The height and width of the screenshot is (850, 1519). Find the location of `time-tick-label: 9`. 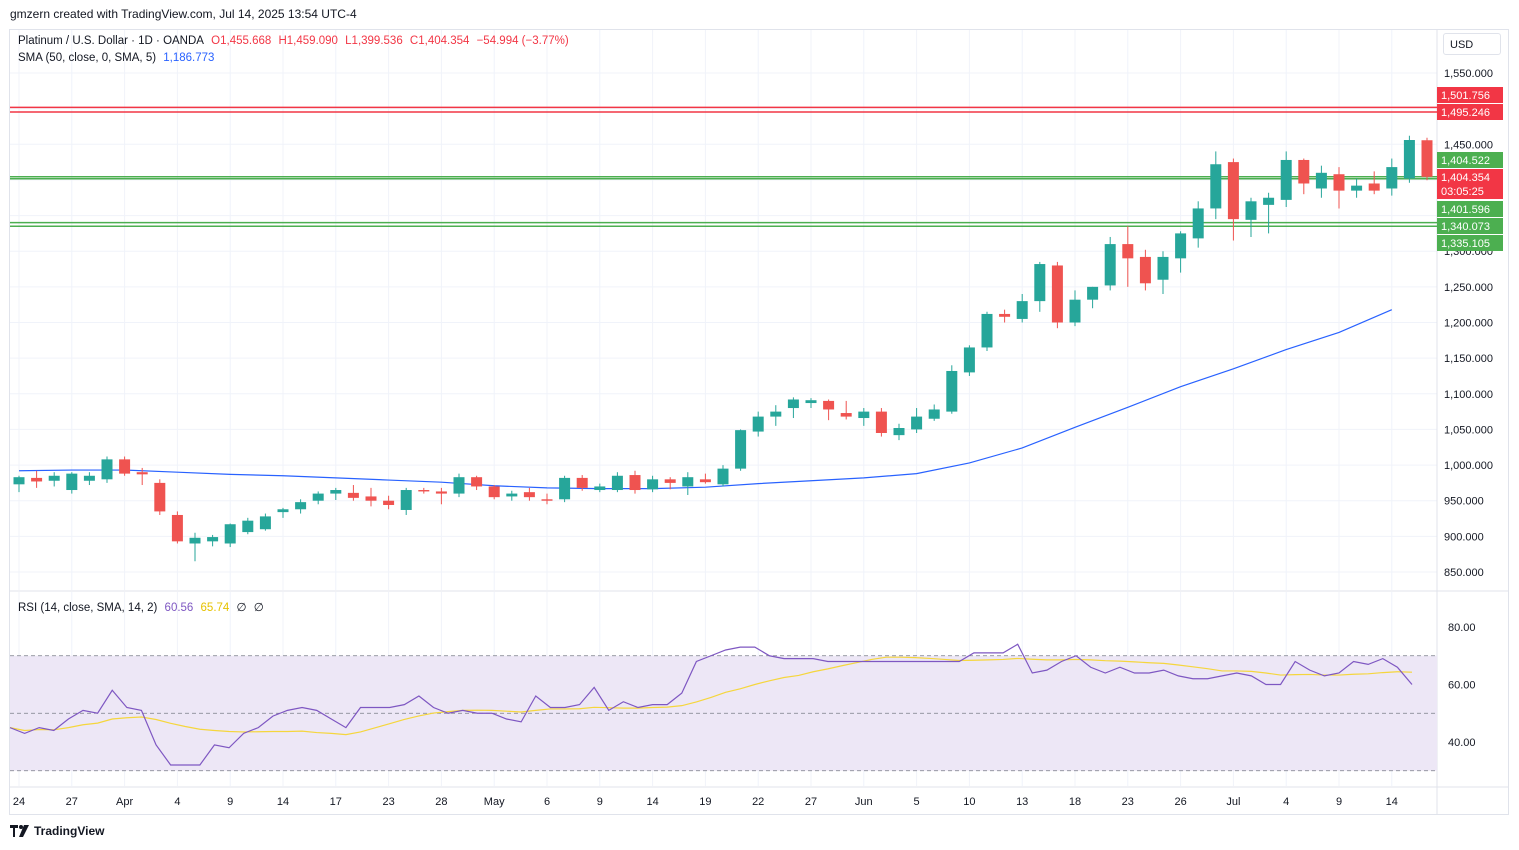

time-tick-label: 9 is located at coordinates (230, 802).